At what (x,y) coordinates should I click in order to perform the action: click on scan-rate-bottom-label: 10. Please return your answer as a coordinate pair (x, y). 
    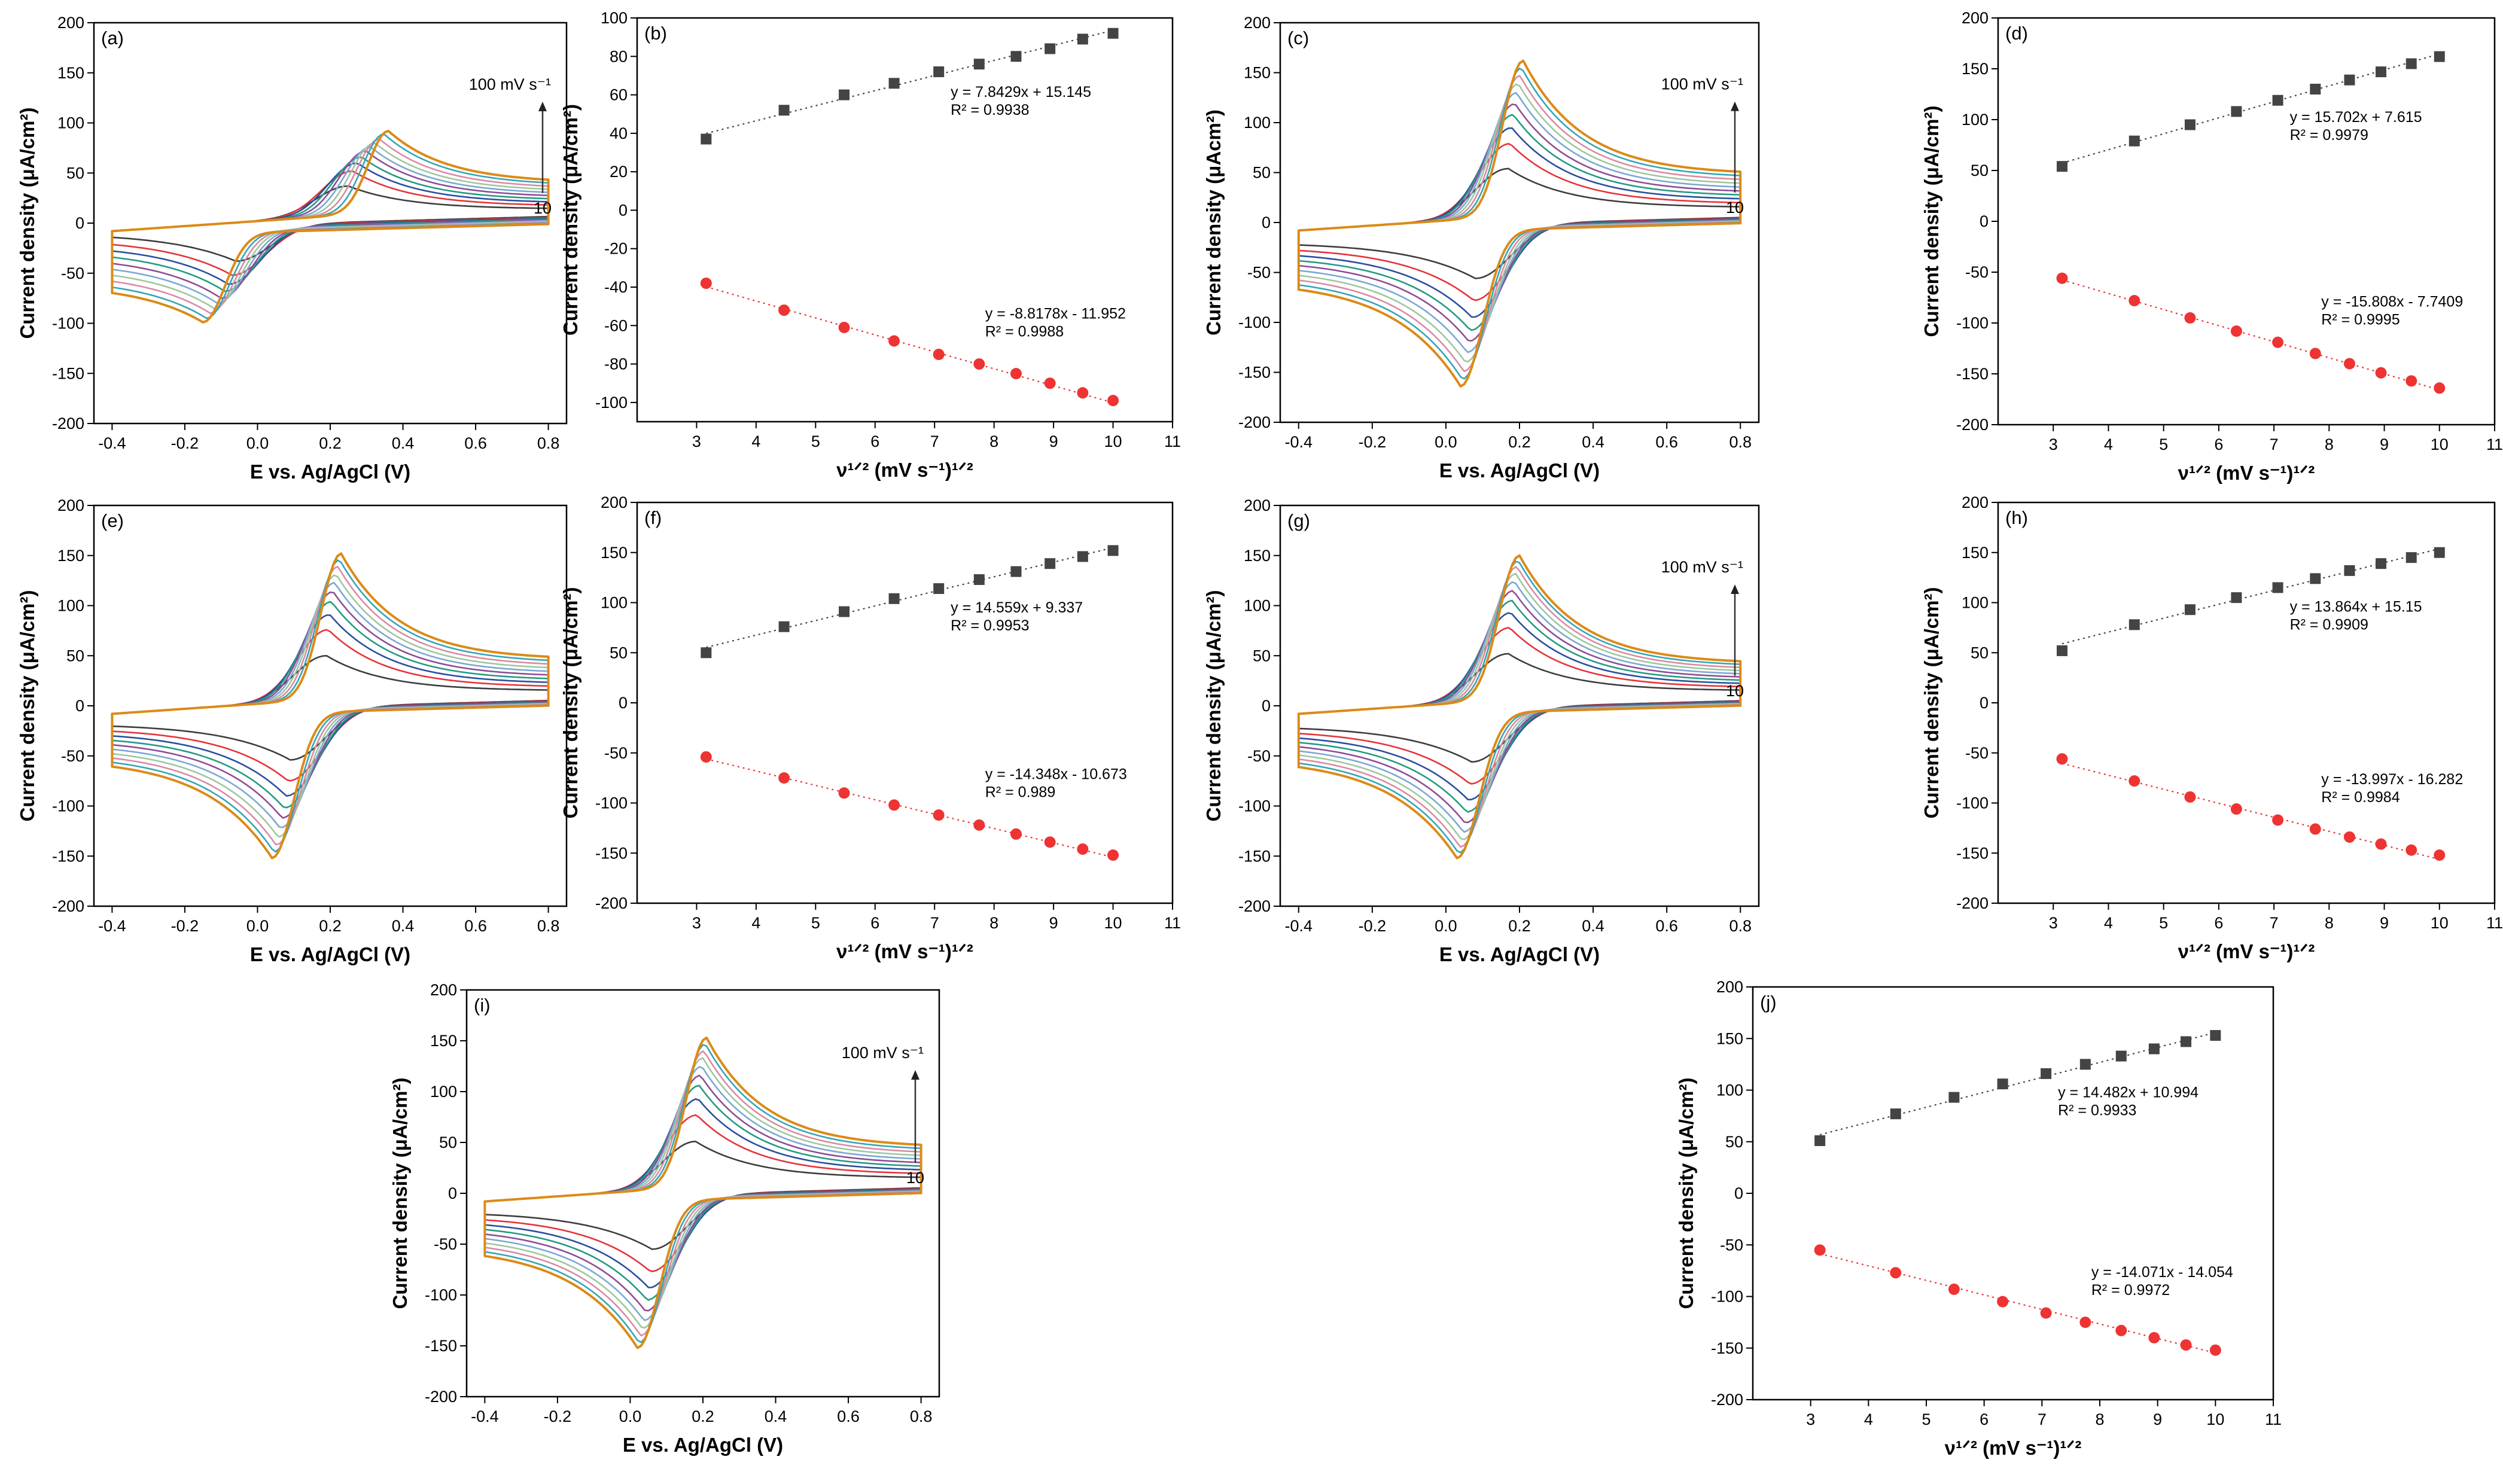
    Looking at the image, I should click on (915, 1178).